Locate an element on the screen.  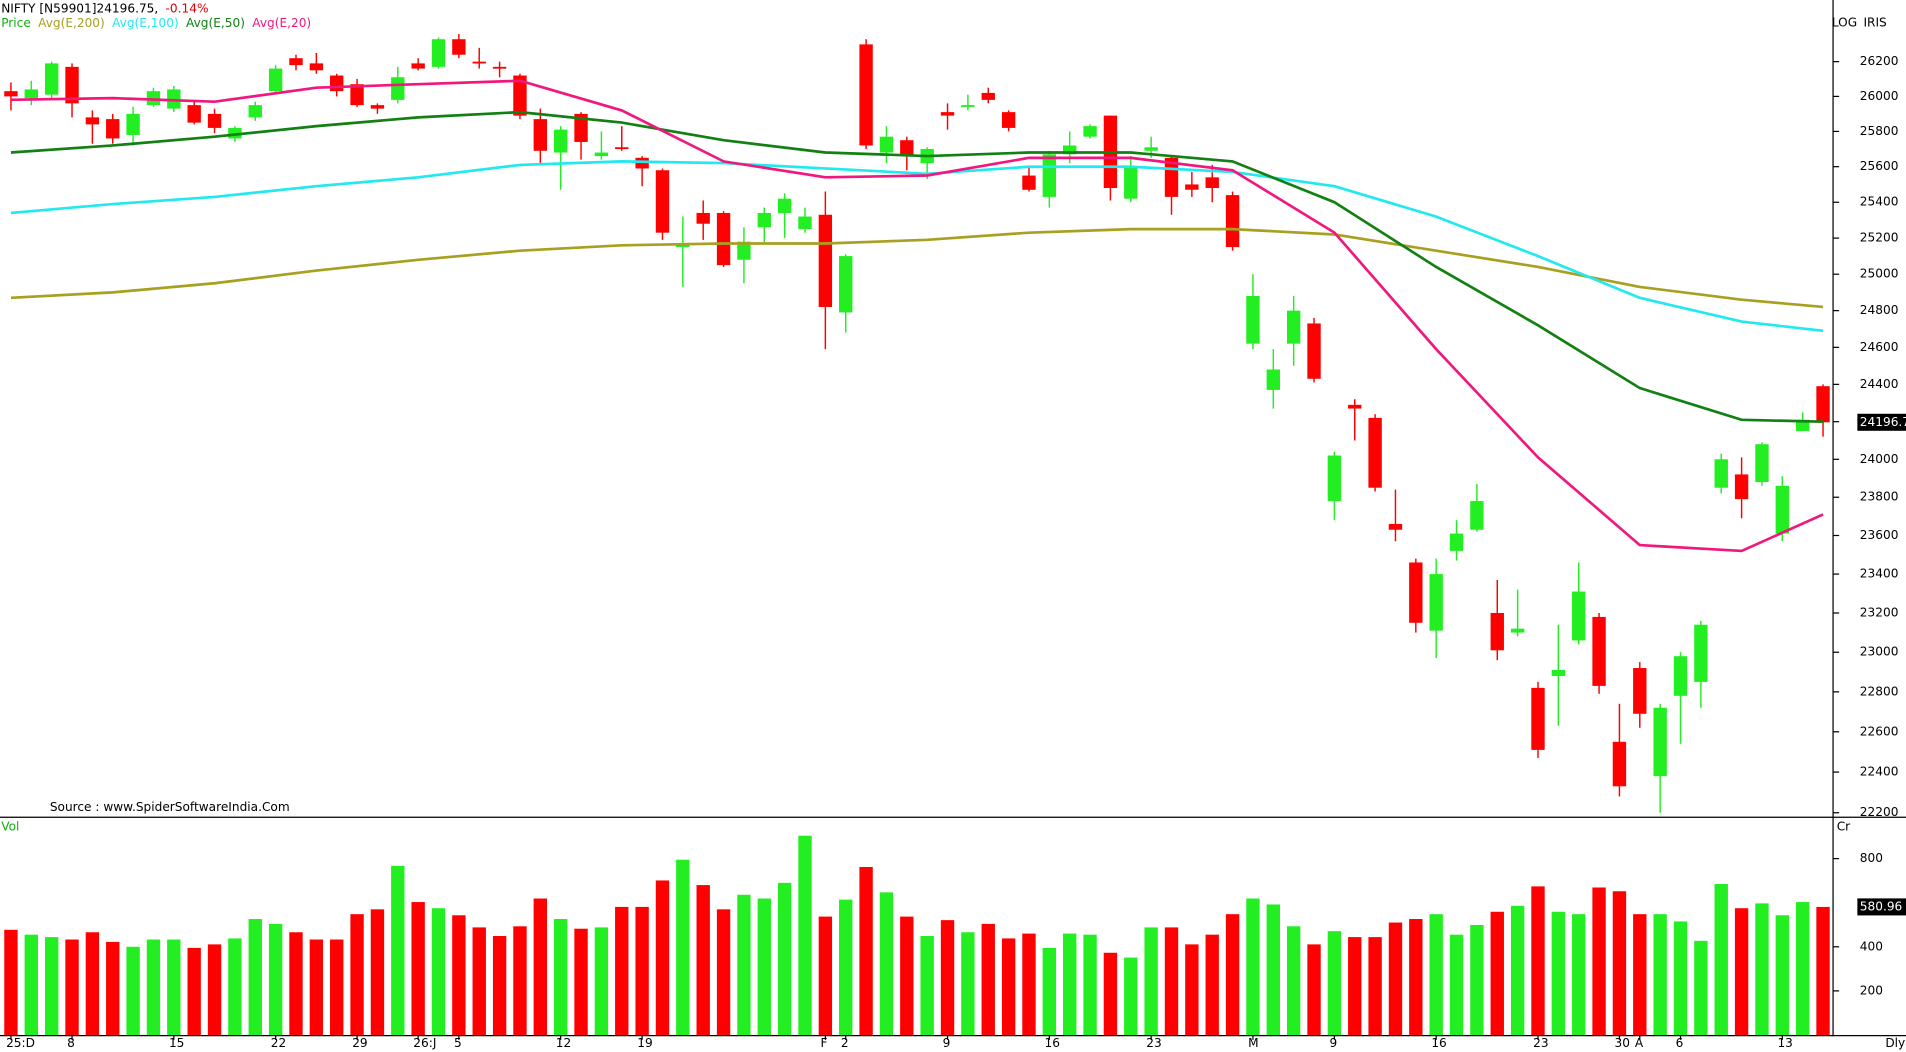
y-tick-label: 24800 is located at coordinates (1879, 310).